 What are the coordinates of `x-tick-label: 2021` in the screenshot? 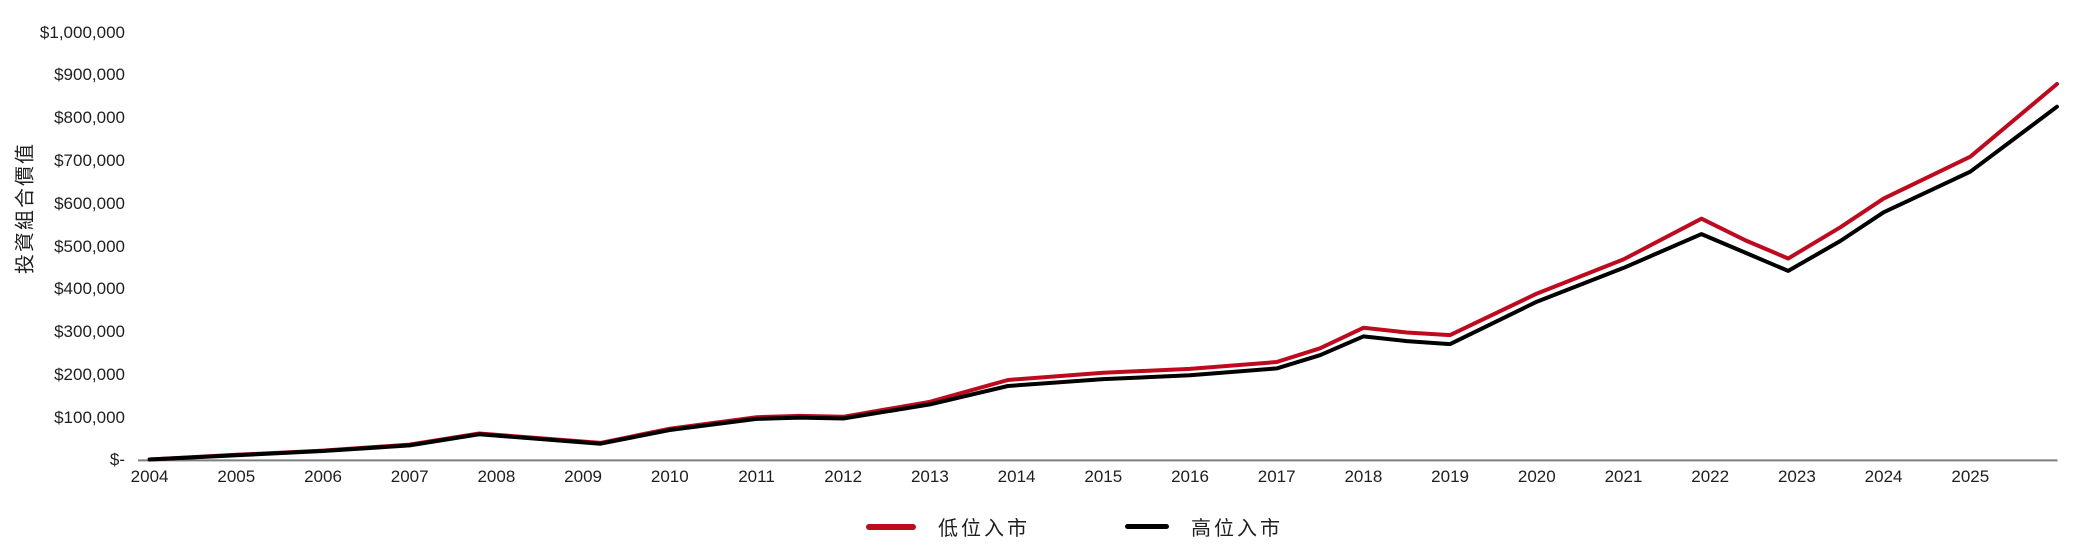 It's located at (1623, 476).